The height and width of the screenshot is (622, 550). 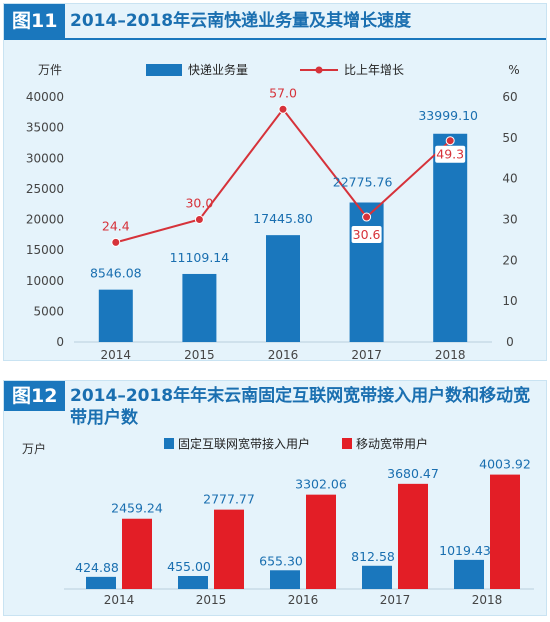 What do you see at coordinates (373, 556) in the screenshot?
I see `fixed-value-label: 812.58` at bounding box center [373, 556].